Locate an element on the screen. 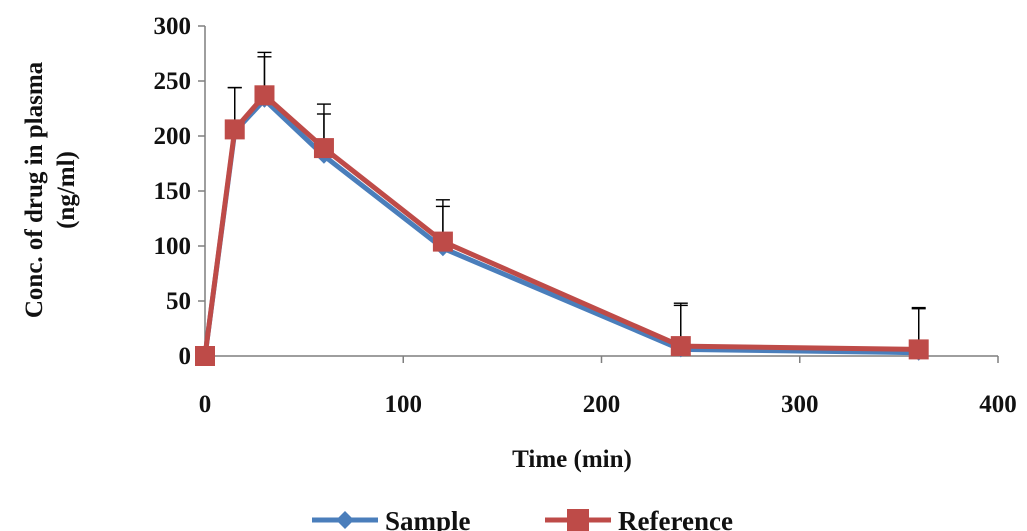  legend-item-reference: Reference is located at coordinates (639, 518).